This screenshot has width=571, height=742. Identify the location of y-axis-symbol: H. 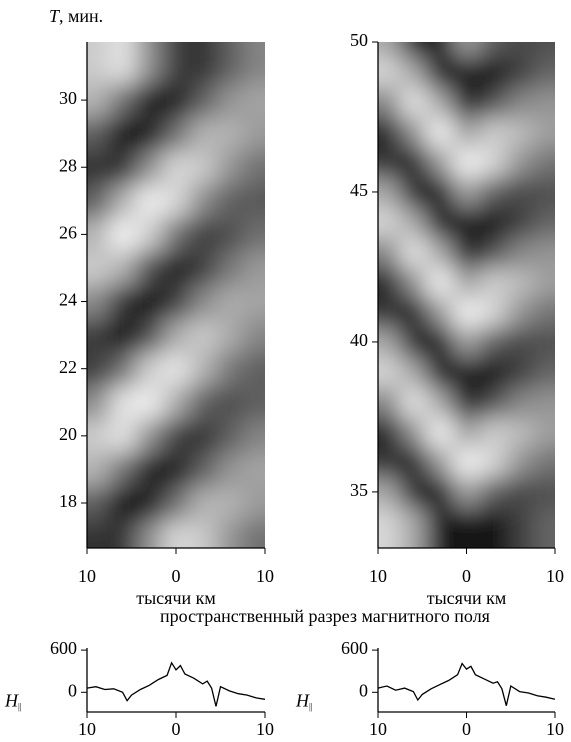
(302, 700).